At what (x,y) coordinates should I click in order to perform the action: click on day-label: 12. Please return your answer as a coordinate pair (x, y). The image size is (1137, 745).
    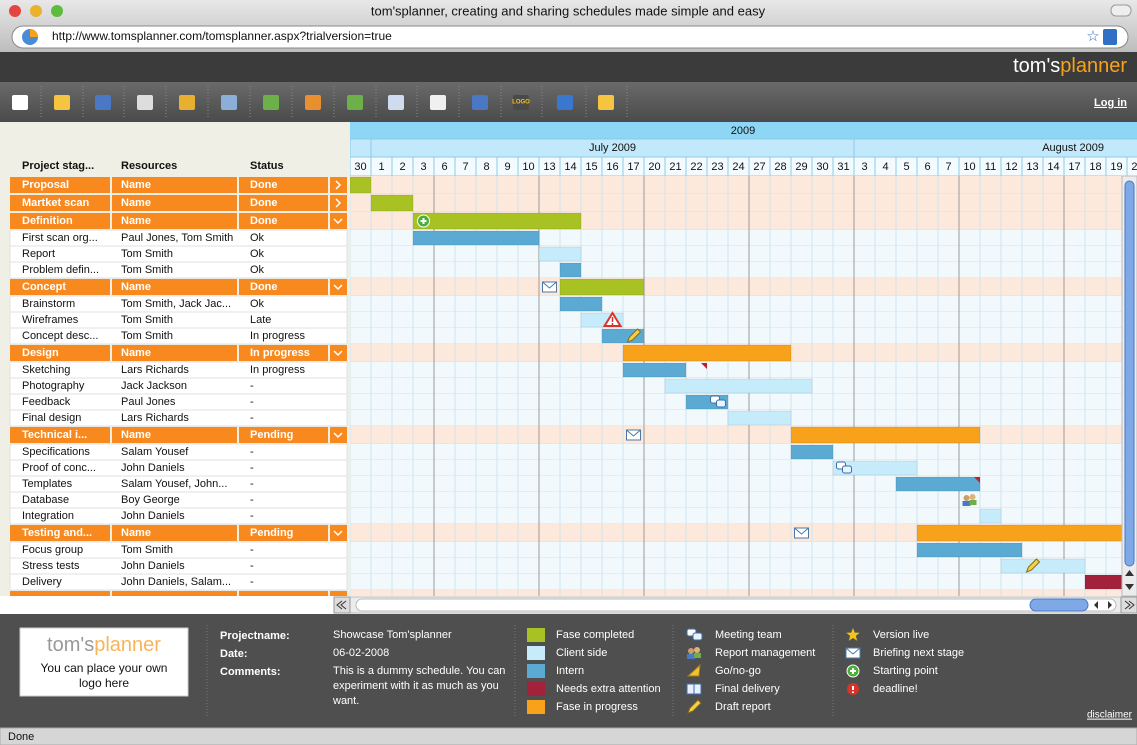
    Looking at the image, I should click on (1011, 167).